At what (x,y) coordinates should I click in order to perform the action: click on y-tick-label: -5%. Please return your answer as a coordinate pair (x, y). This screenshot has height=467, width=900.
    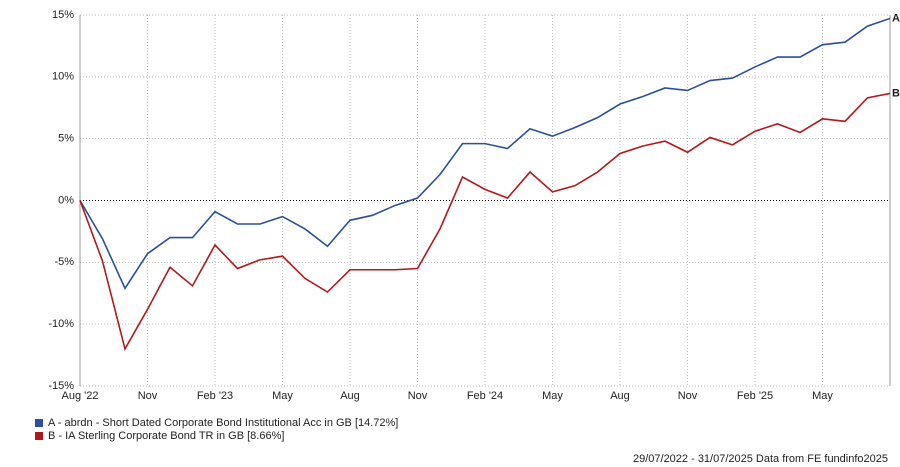
    Looking at the image, I should click on (64, 262).